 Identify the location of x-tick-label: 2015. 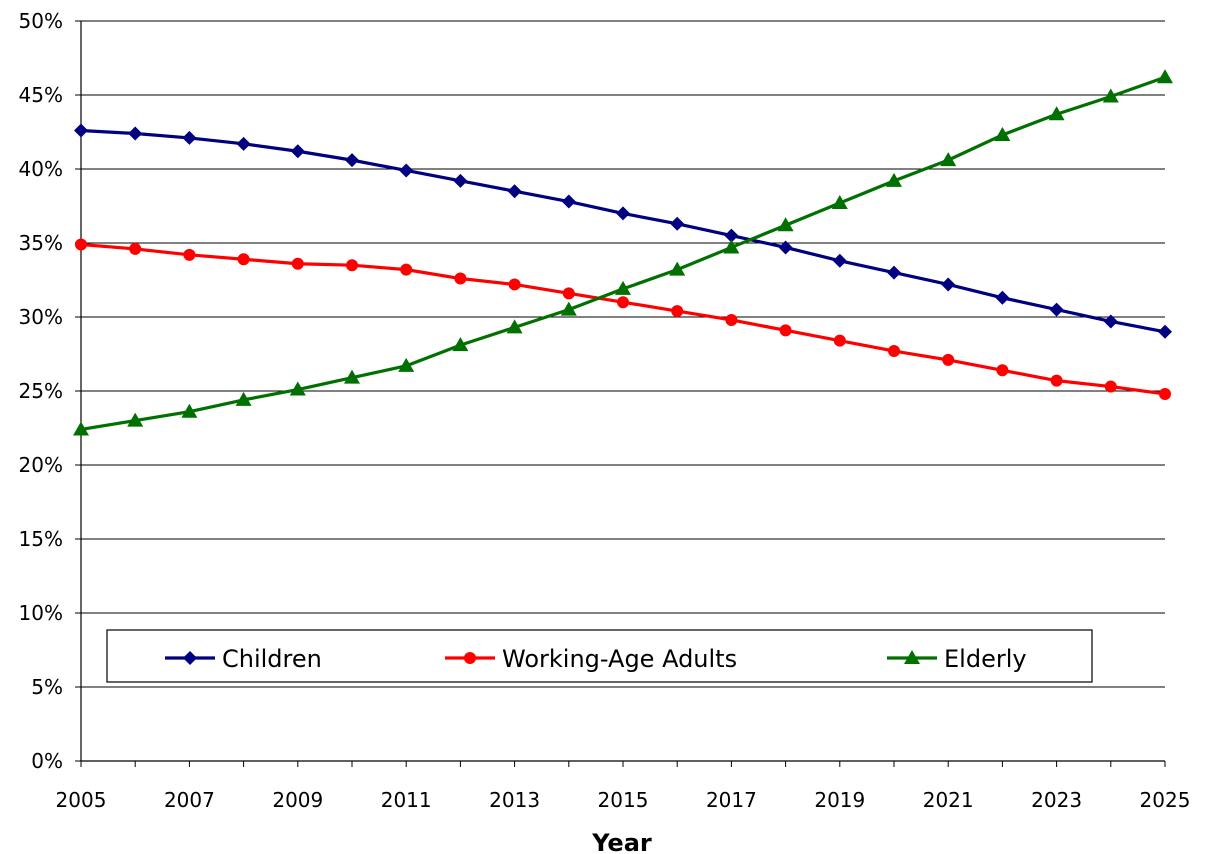
(623, 800).